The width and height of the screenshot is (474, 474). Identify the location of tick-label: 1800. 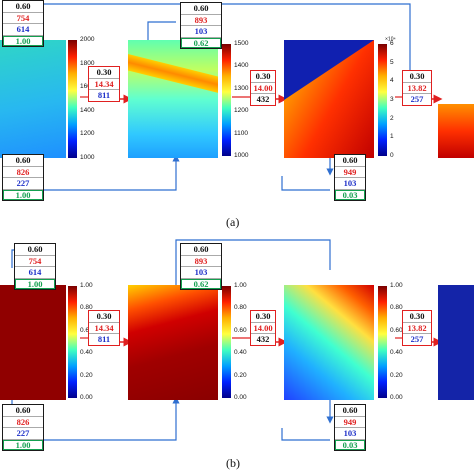
(87, 63).